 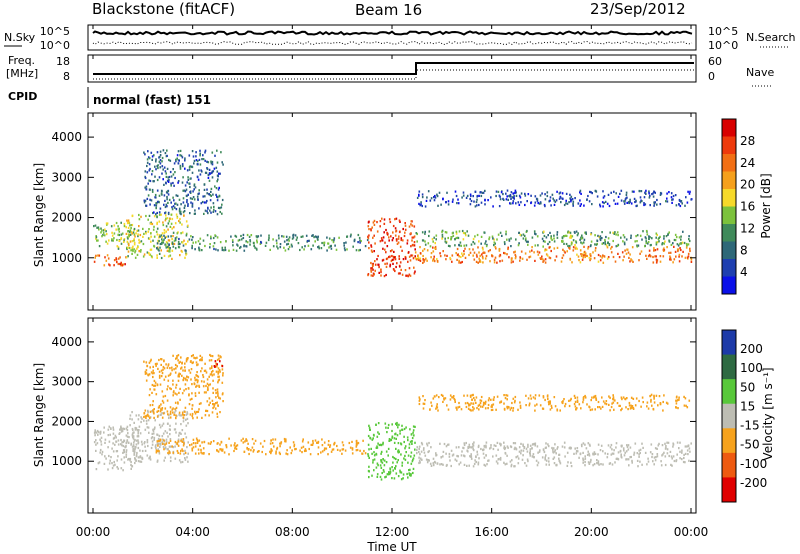 I want to click on power-ytick-label: 1000, so click(x=66, y=258).